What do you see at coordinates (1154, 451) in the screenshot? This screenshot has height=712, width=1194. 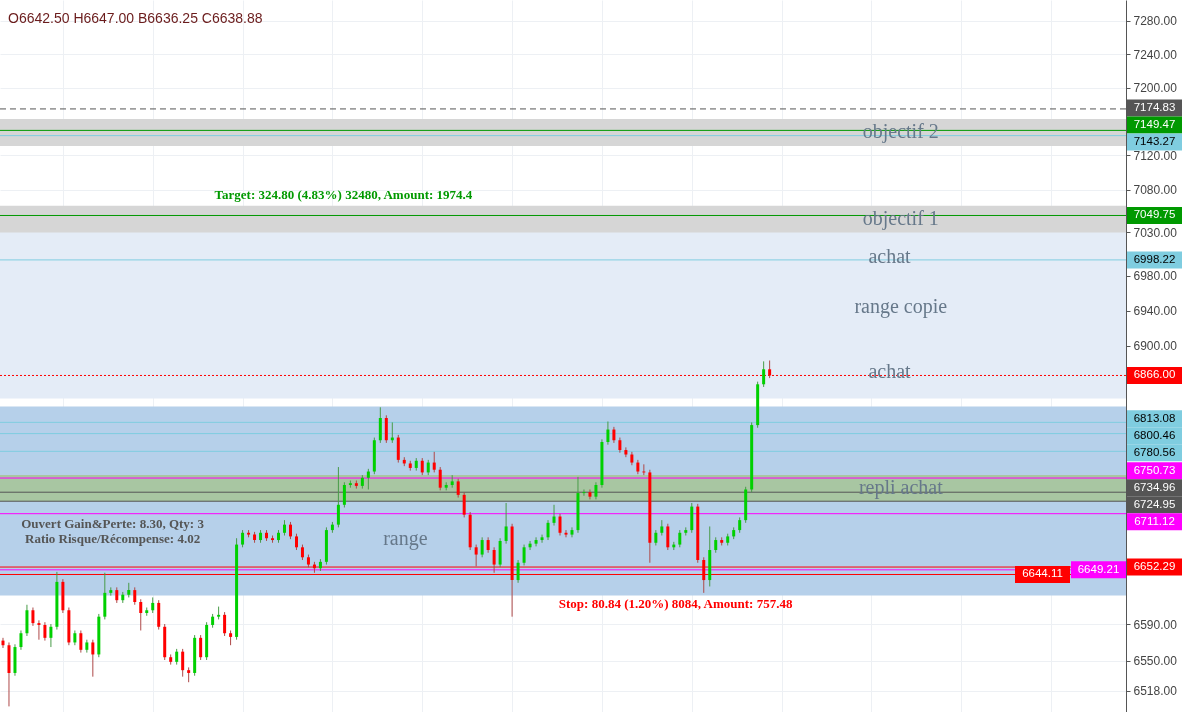 I see `ref-line-label: 6780.56` at bounding box center [1154, 451].